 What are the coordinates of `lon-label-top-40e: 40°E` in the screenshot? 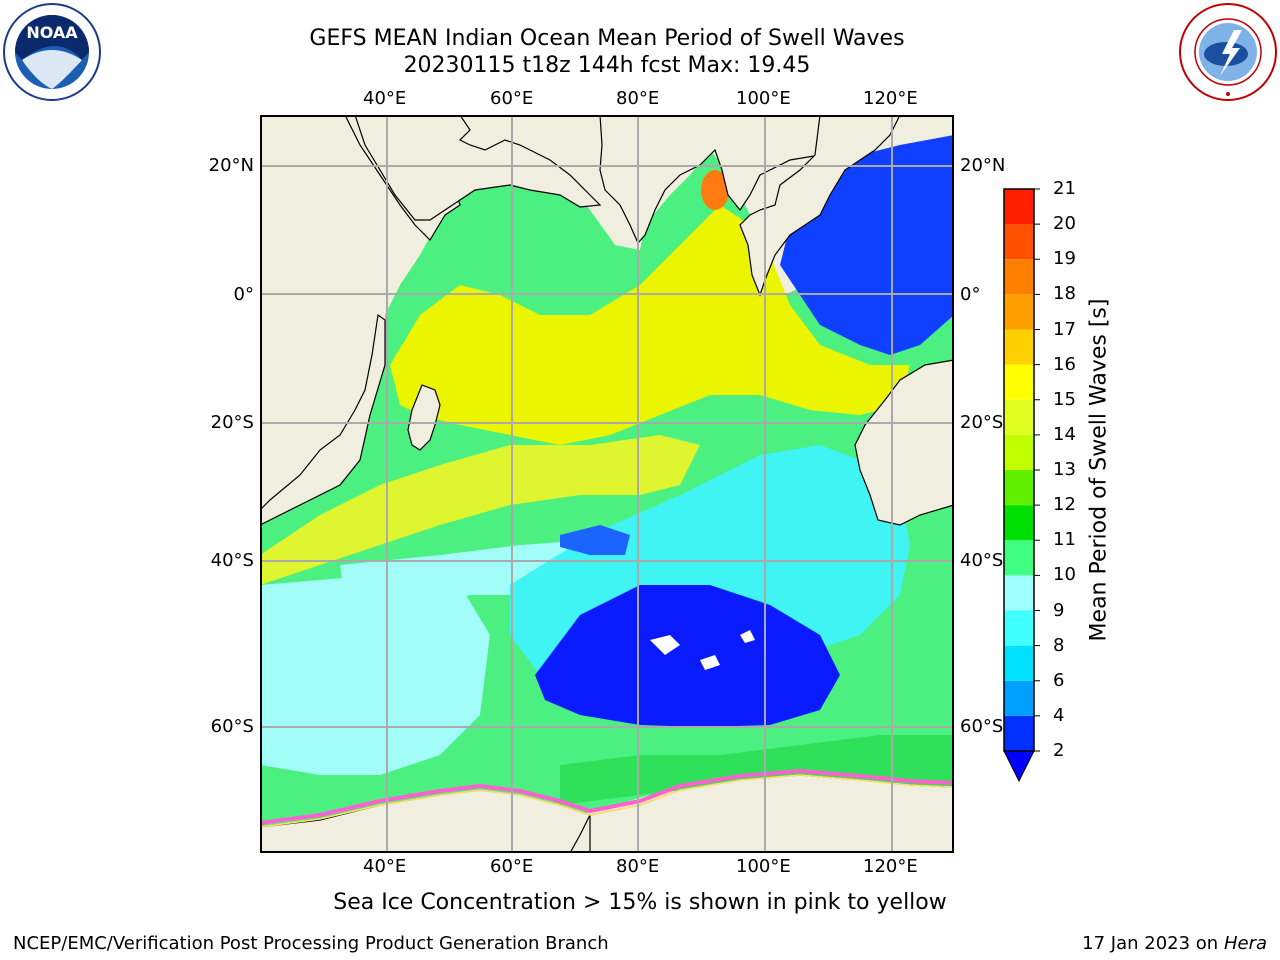 It's located at (385, 98).